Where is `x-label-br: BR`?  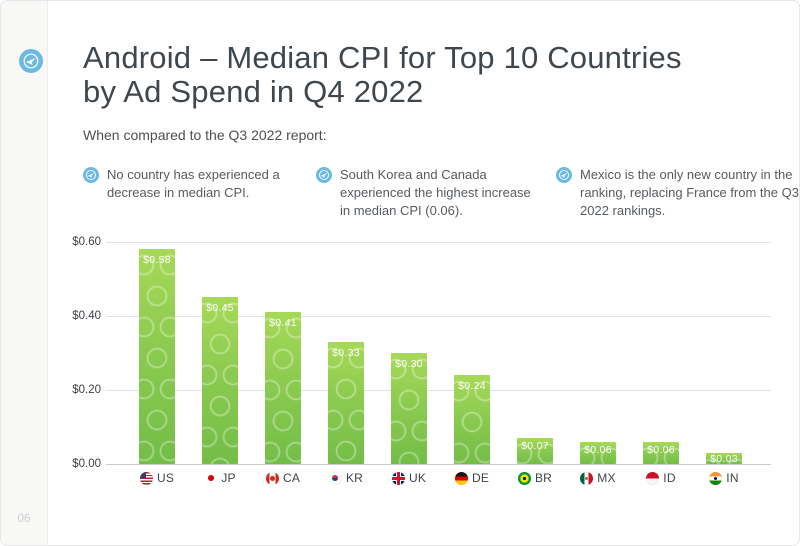
x-label-br: BR is located at coordinates (535, 478).